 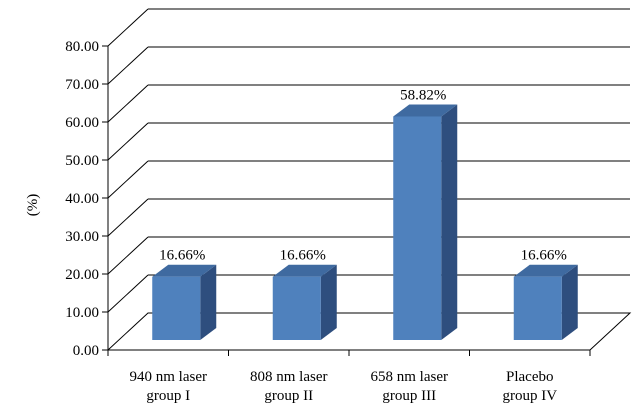 I want to click on category-label: 808 nm laser, so click(x=288, y=377).